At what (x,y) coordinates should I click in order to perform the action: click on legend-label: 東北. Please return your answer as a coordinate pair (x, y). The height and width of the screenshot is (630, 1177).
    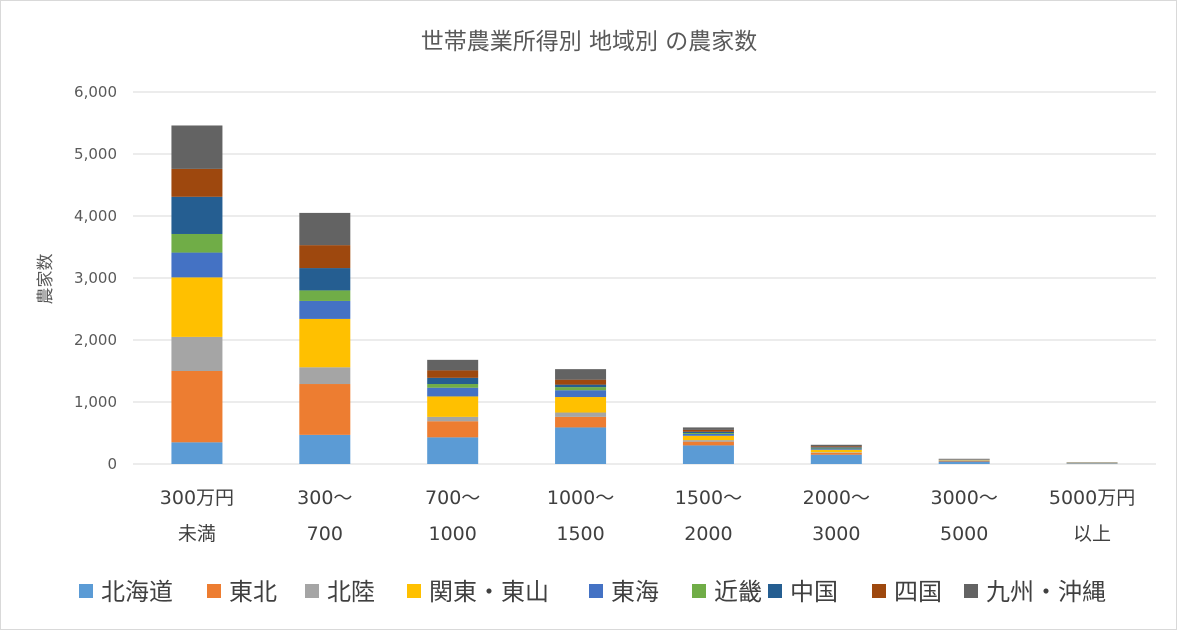
    Looking at the image, I should click on (253, 592).